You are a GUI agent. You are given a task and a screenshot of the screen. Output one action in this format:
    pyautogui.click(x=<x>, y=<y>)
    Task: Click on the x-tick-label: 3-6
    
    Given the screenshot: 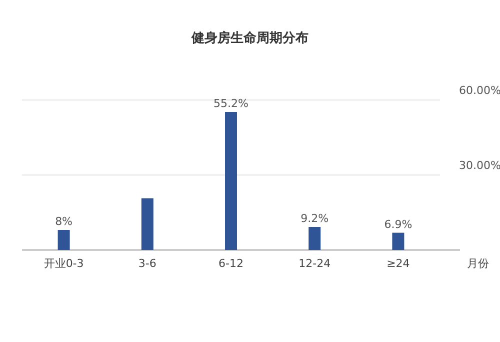 What is the action you would take?
    pyautogui.click(x=147, y=263)
    